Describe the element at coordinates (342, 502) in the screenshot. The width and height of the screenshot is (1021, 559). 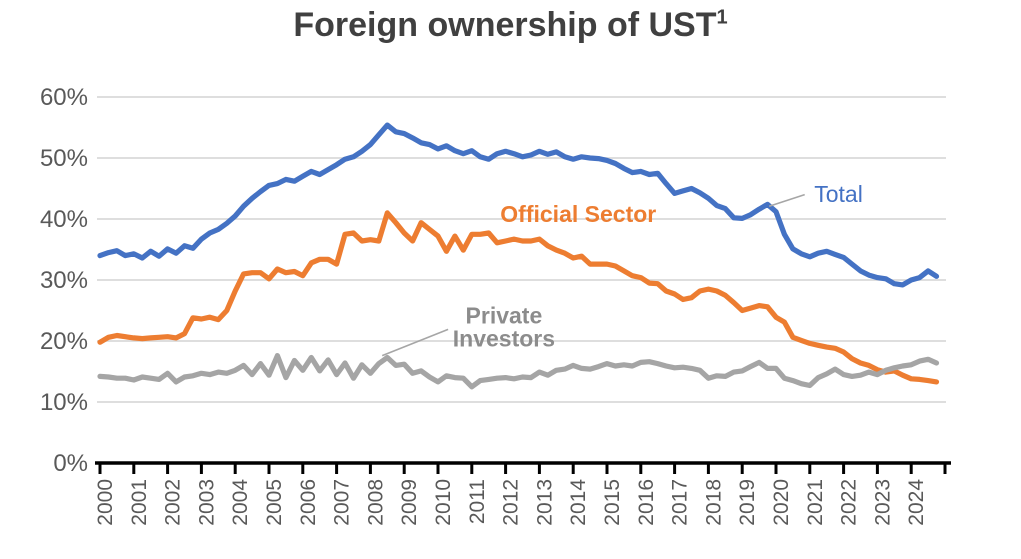
I see `x-tick-label: 2007` at that location.